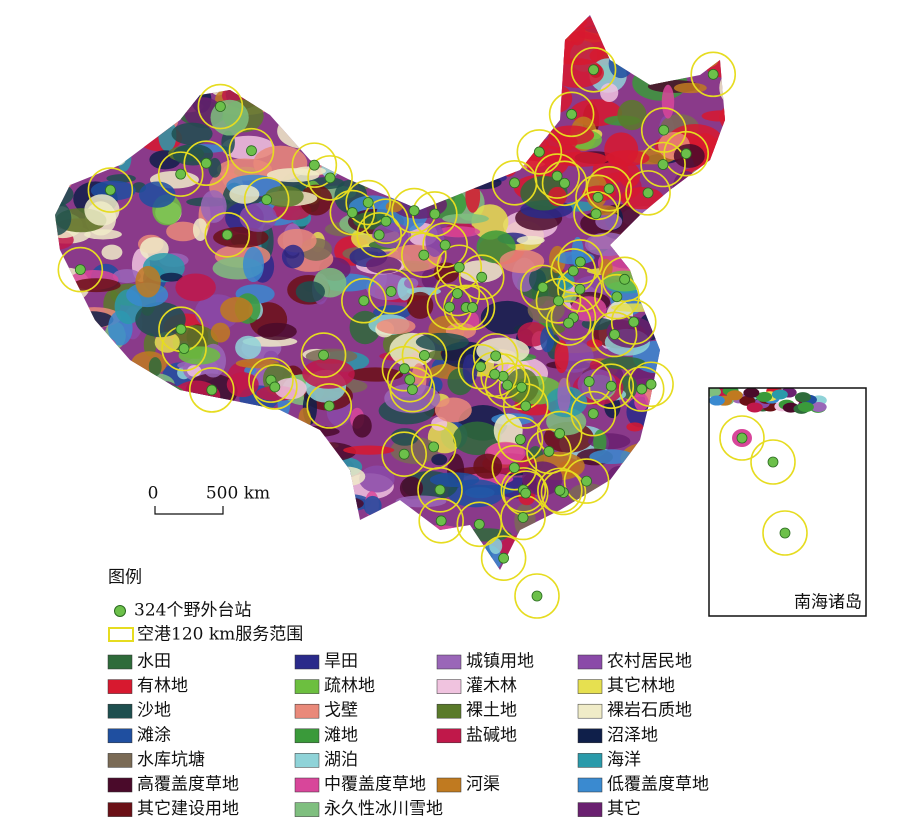 The width and height of the screenshot is (902, 836). What do you see at coordinates (787, 502) in the screenshot?
I see `inset-frame` at bounding box center [787, 502].